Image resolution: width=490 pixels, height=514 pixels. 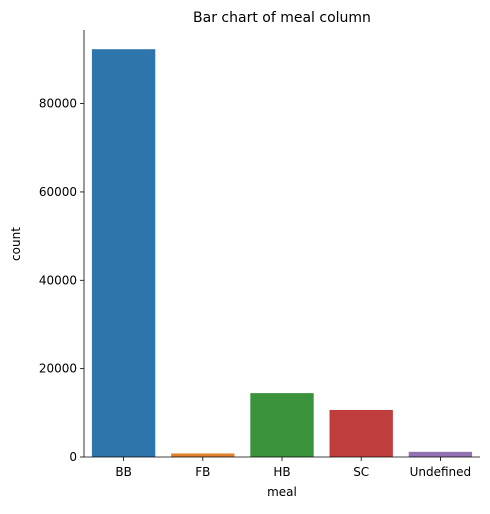 What do you see at coordinates (282, 492) in the screenshot?
I see `x-axis-label: meal` at bounding box center [282, 492].